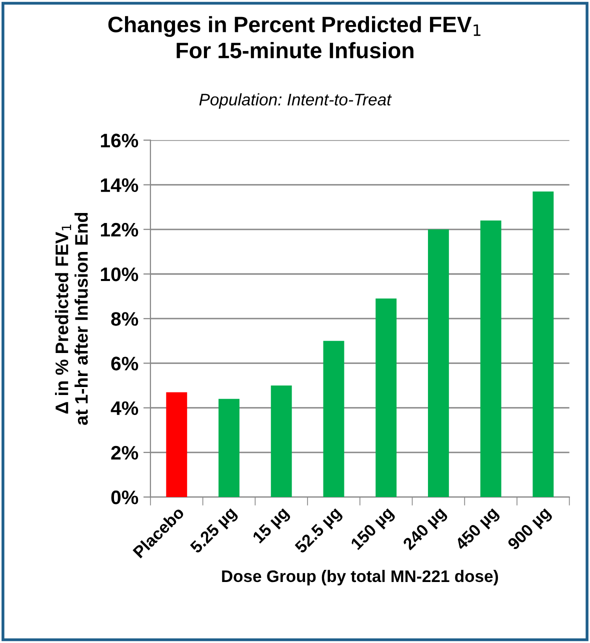 This screenshot has height=643, width=590. I want to click on chart-title: Changes in Percent Predicted FEV$_{1}$ For 15-minute Infusion, so click(294, 37).